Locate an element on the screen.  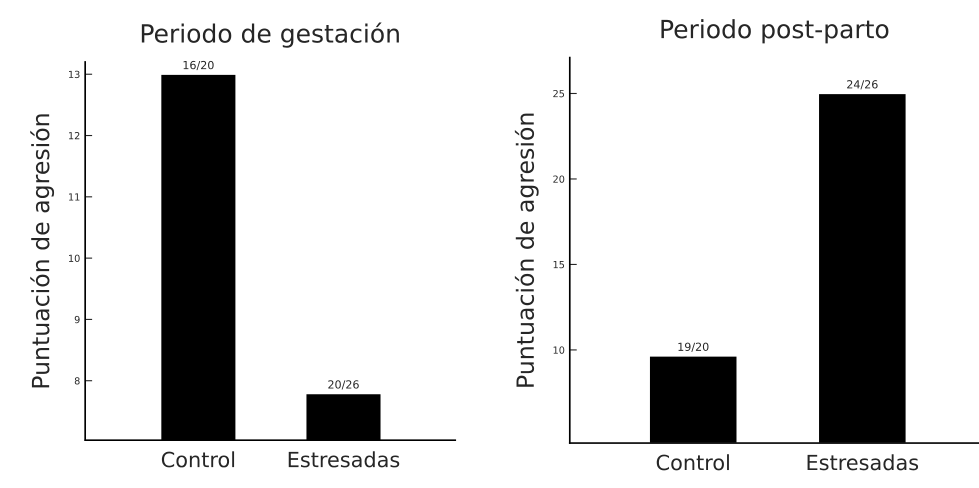
data-label: 24/26 is located at coordinates (862, 85).